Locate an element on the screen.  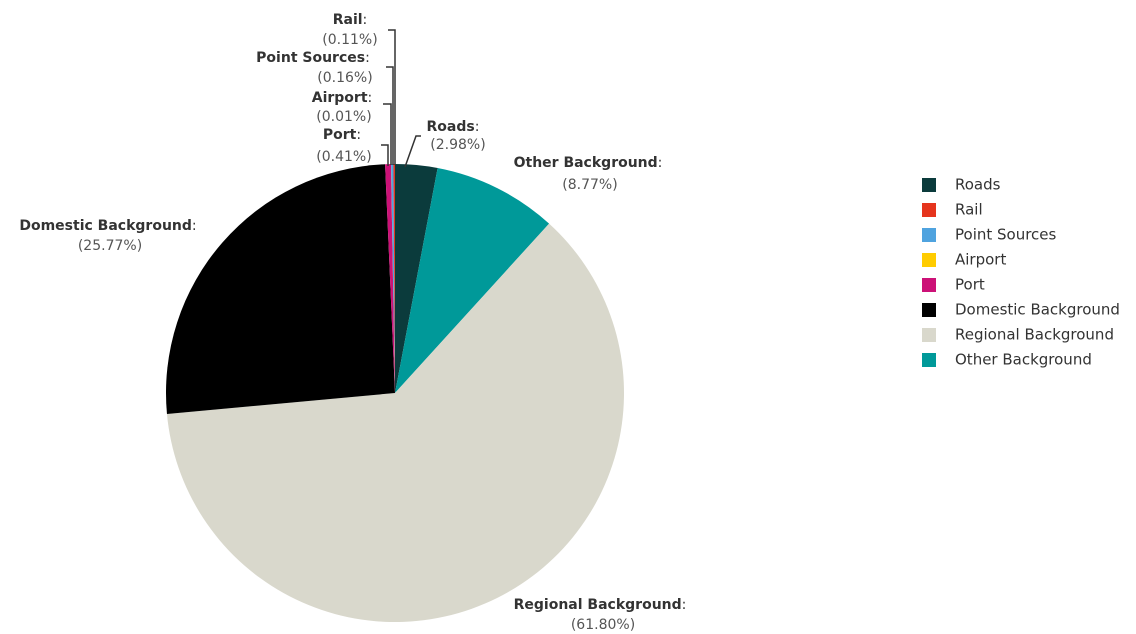
slice-label: Point Sources: is located at coordinates (313, 58).